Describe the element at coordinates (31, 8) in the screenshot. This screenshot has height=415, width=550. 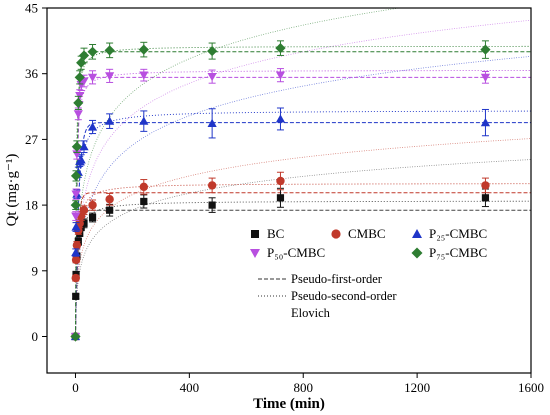
I see `y-tick-label: 45` at that location.